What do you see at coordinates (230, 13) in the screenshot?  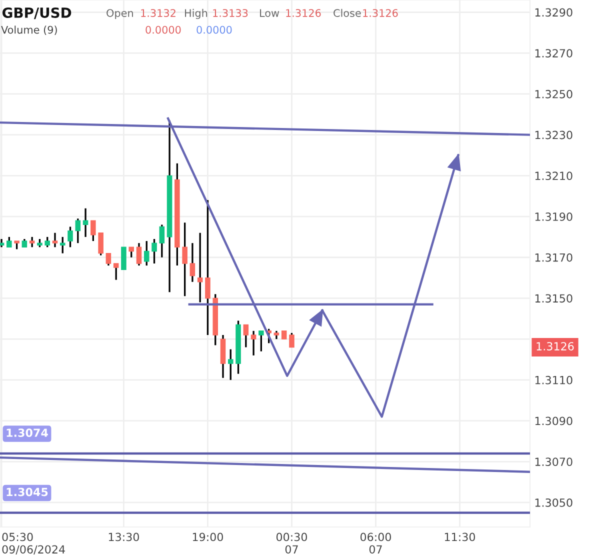 I see `annotation: 1.3133` at bounding box center [230, 13].